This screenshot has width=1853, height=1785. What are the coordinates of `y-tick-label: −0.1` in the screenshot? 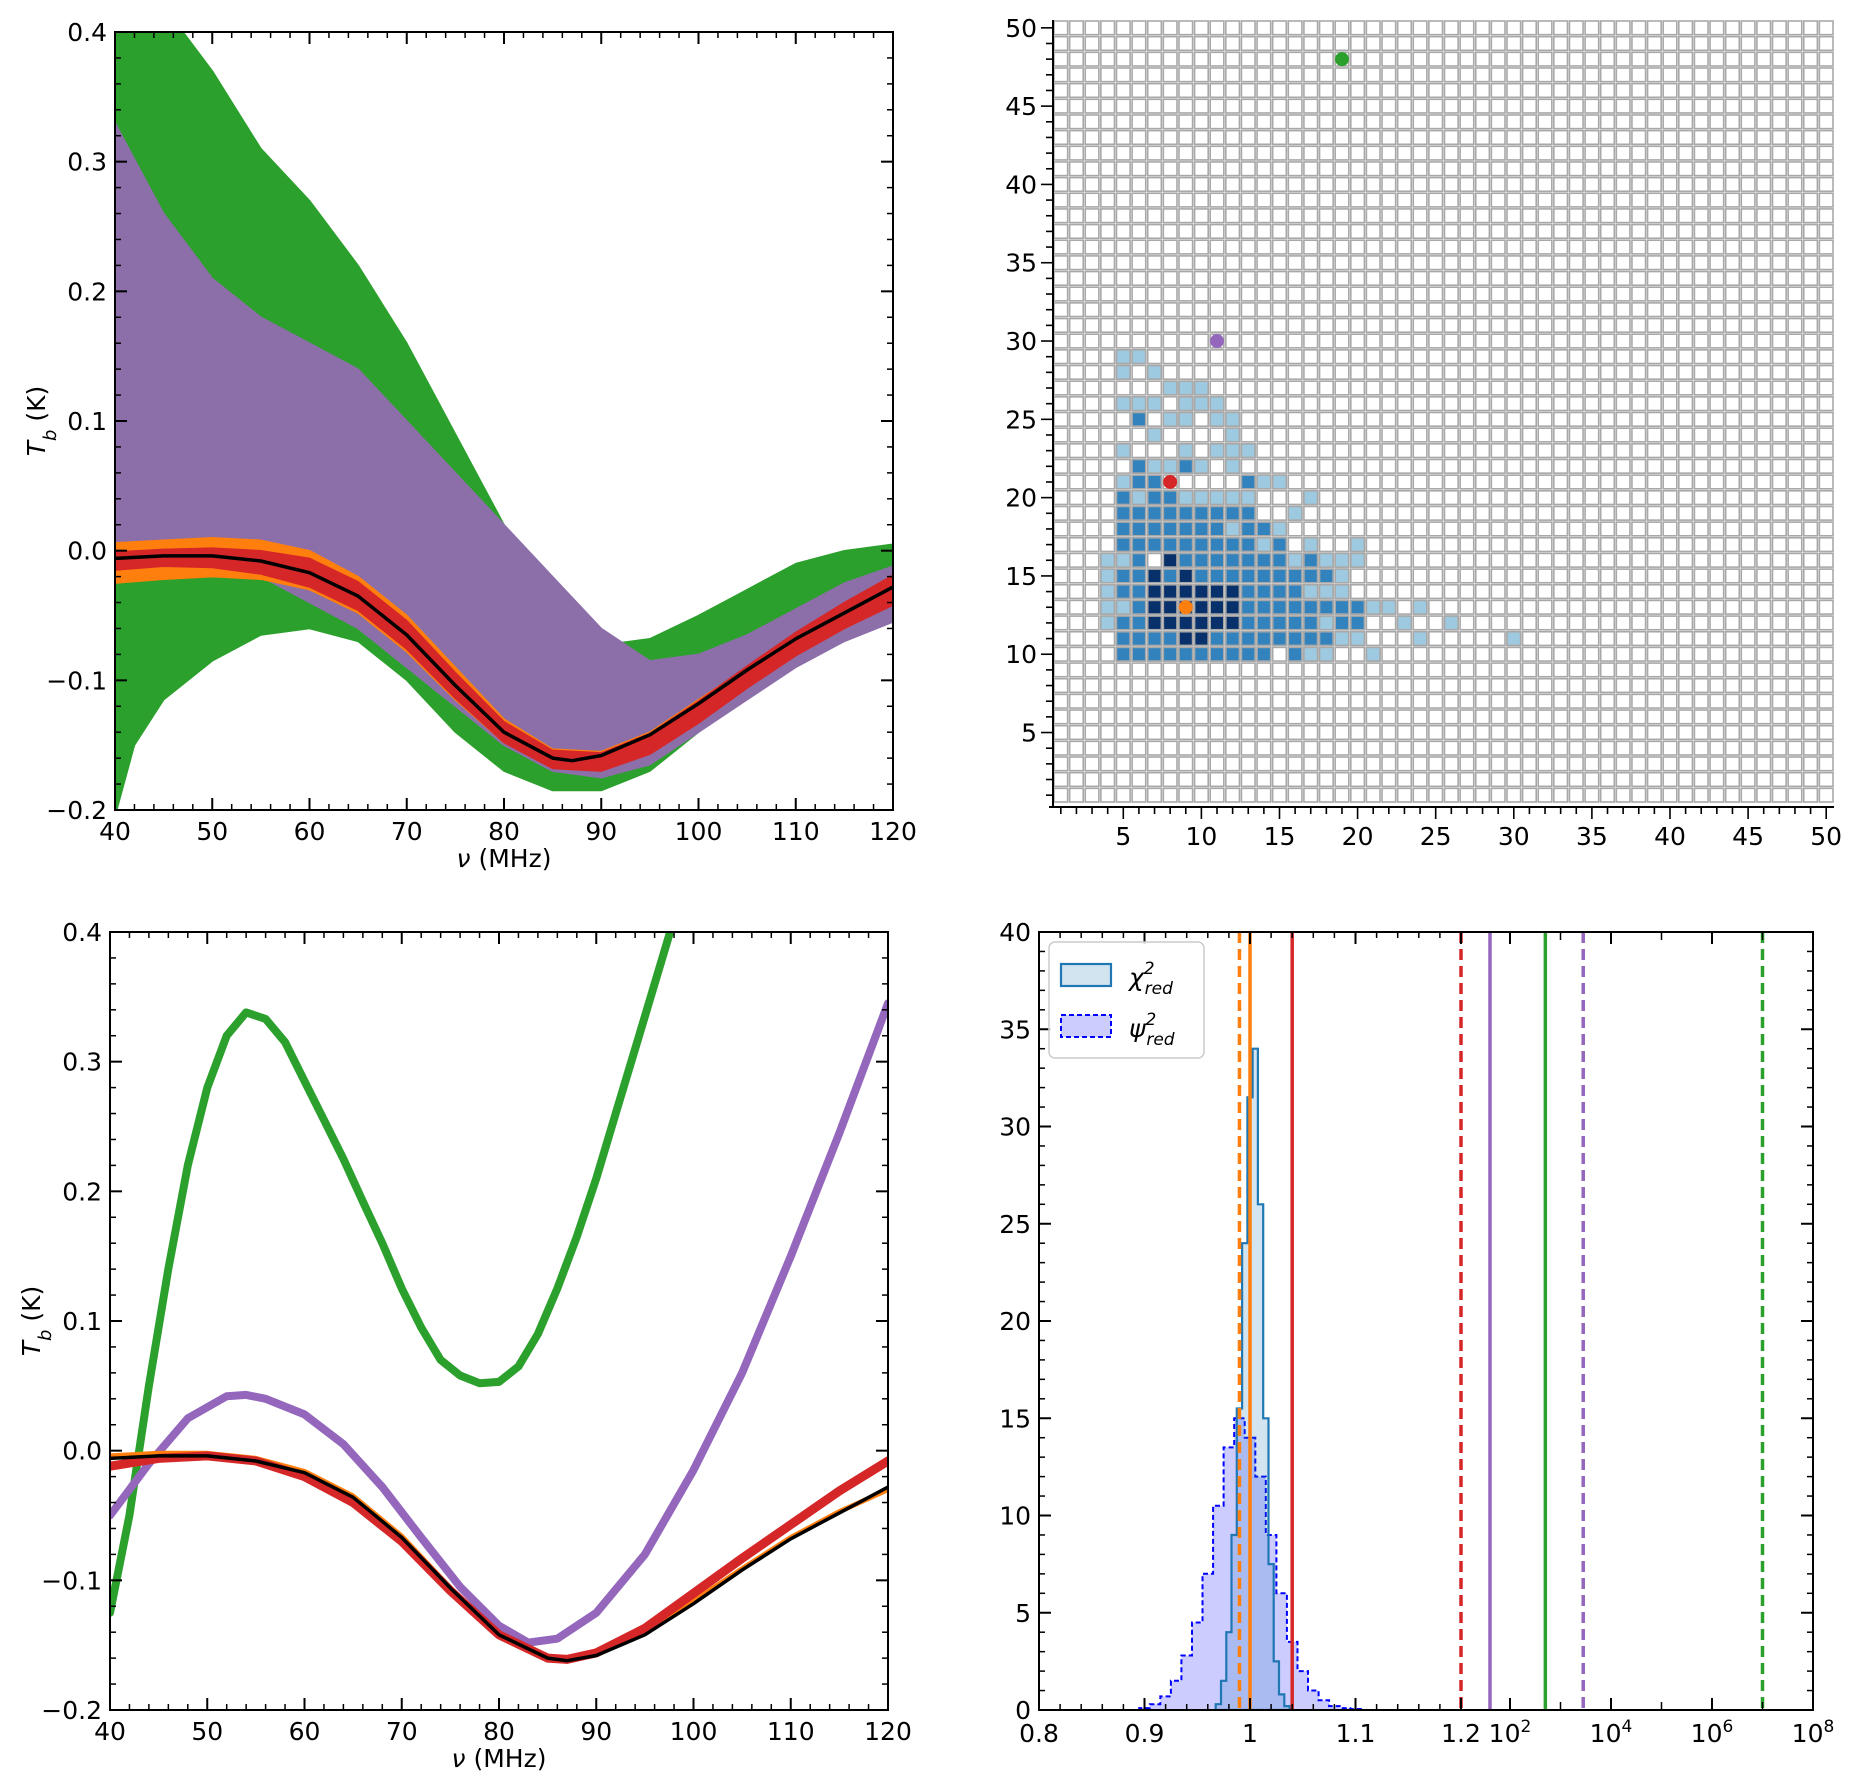 It's located at (76, 680).